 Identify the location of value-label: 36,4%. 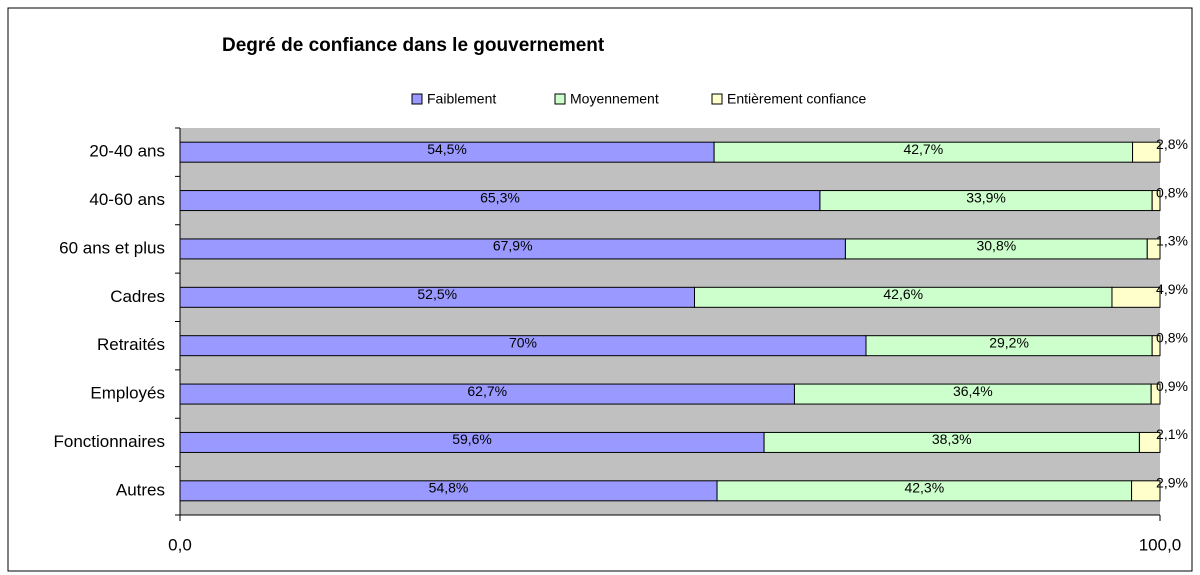
(973, 391).